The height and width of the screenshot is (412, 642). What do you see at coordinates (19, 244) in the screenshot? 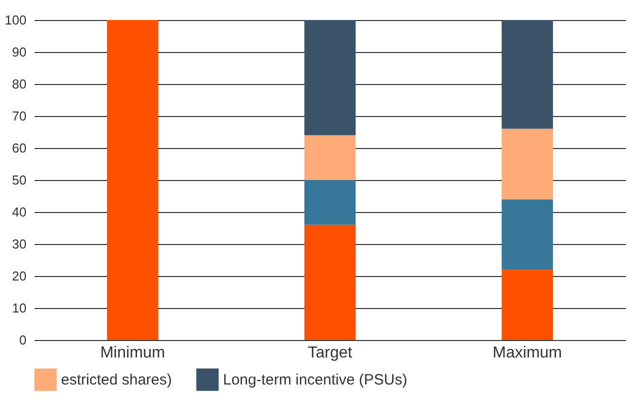
I see `y-tick-label: 30` at bounding box center [19, 244].